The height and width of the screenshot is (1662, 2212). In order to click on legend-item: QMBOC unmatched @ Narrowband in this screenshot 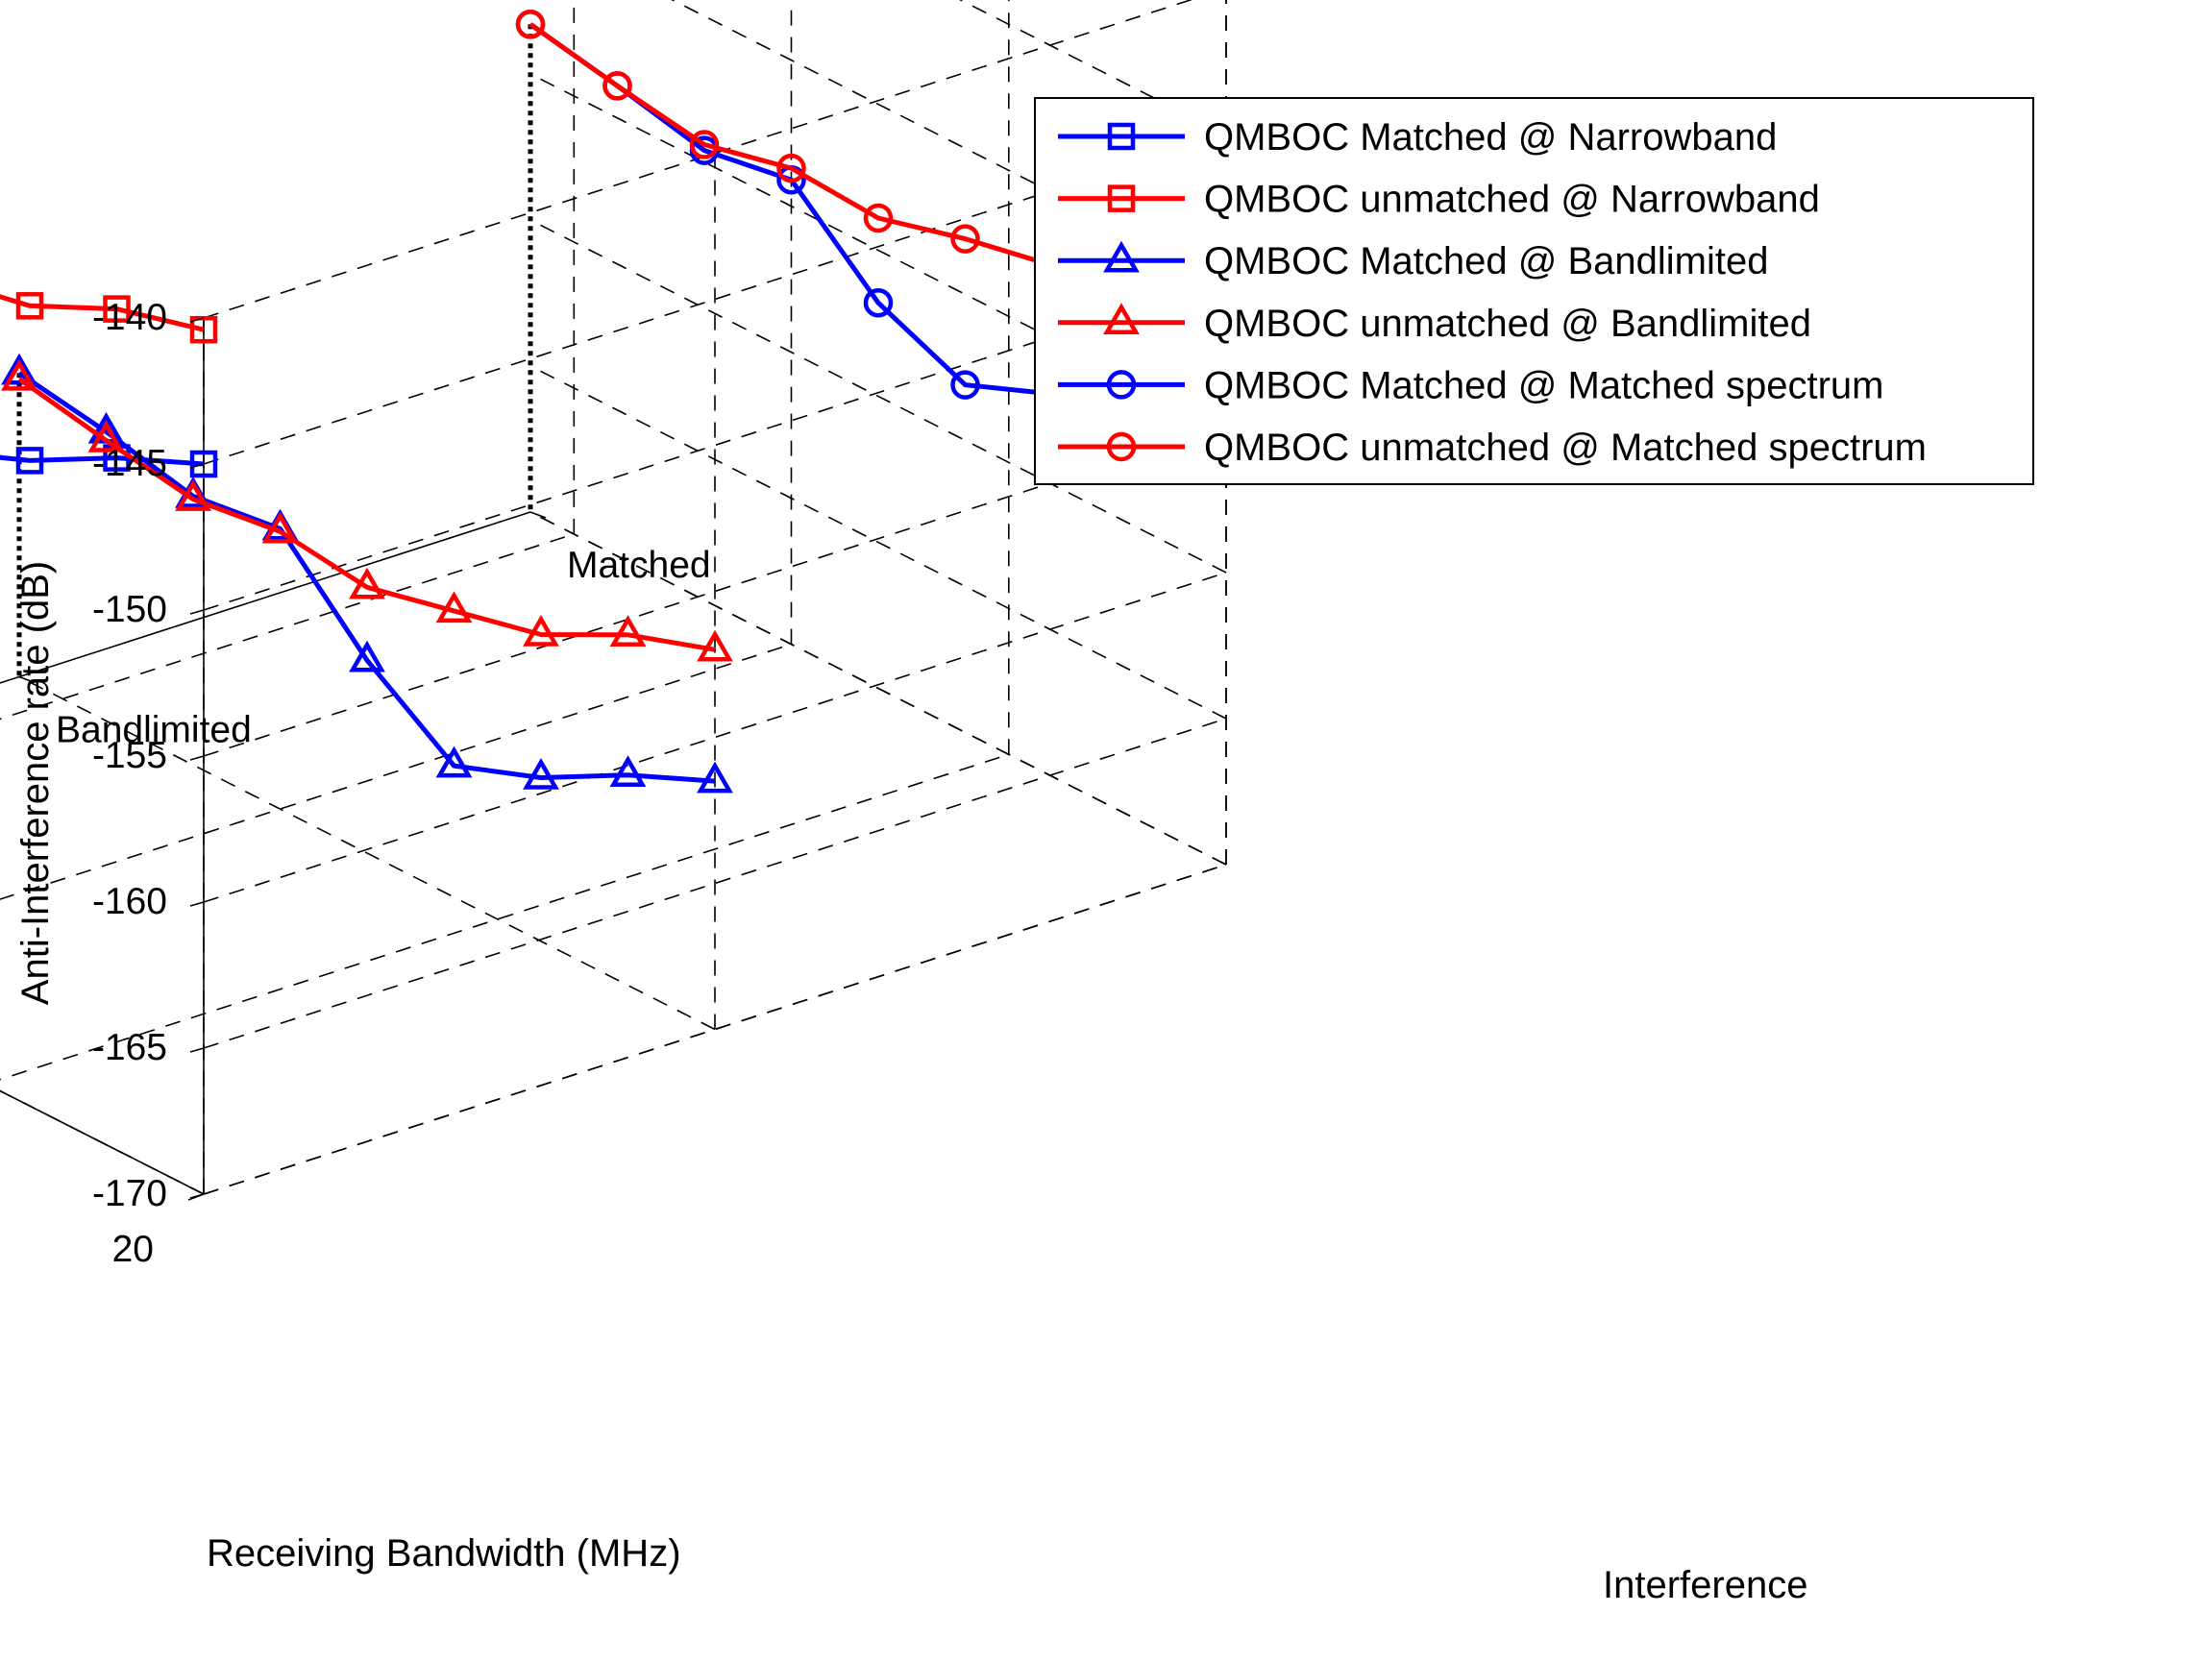, I will do `click(1439, 200)`.